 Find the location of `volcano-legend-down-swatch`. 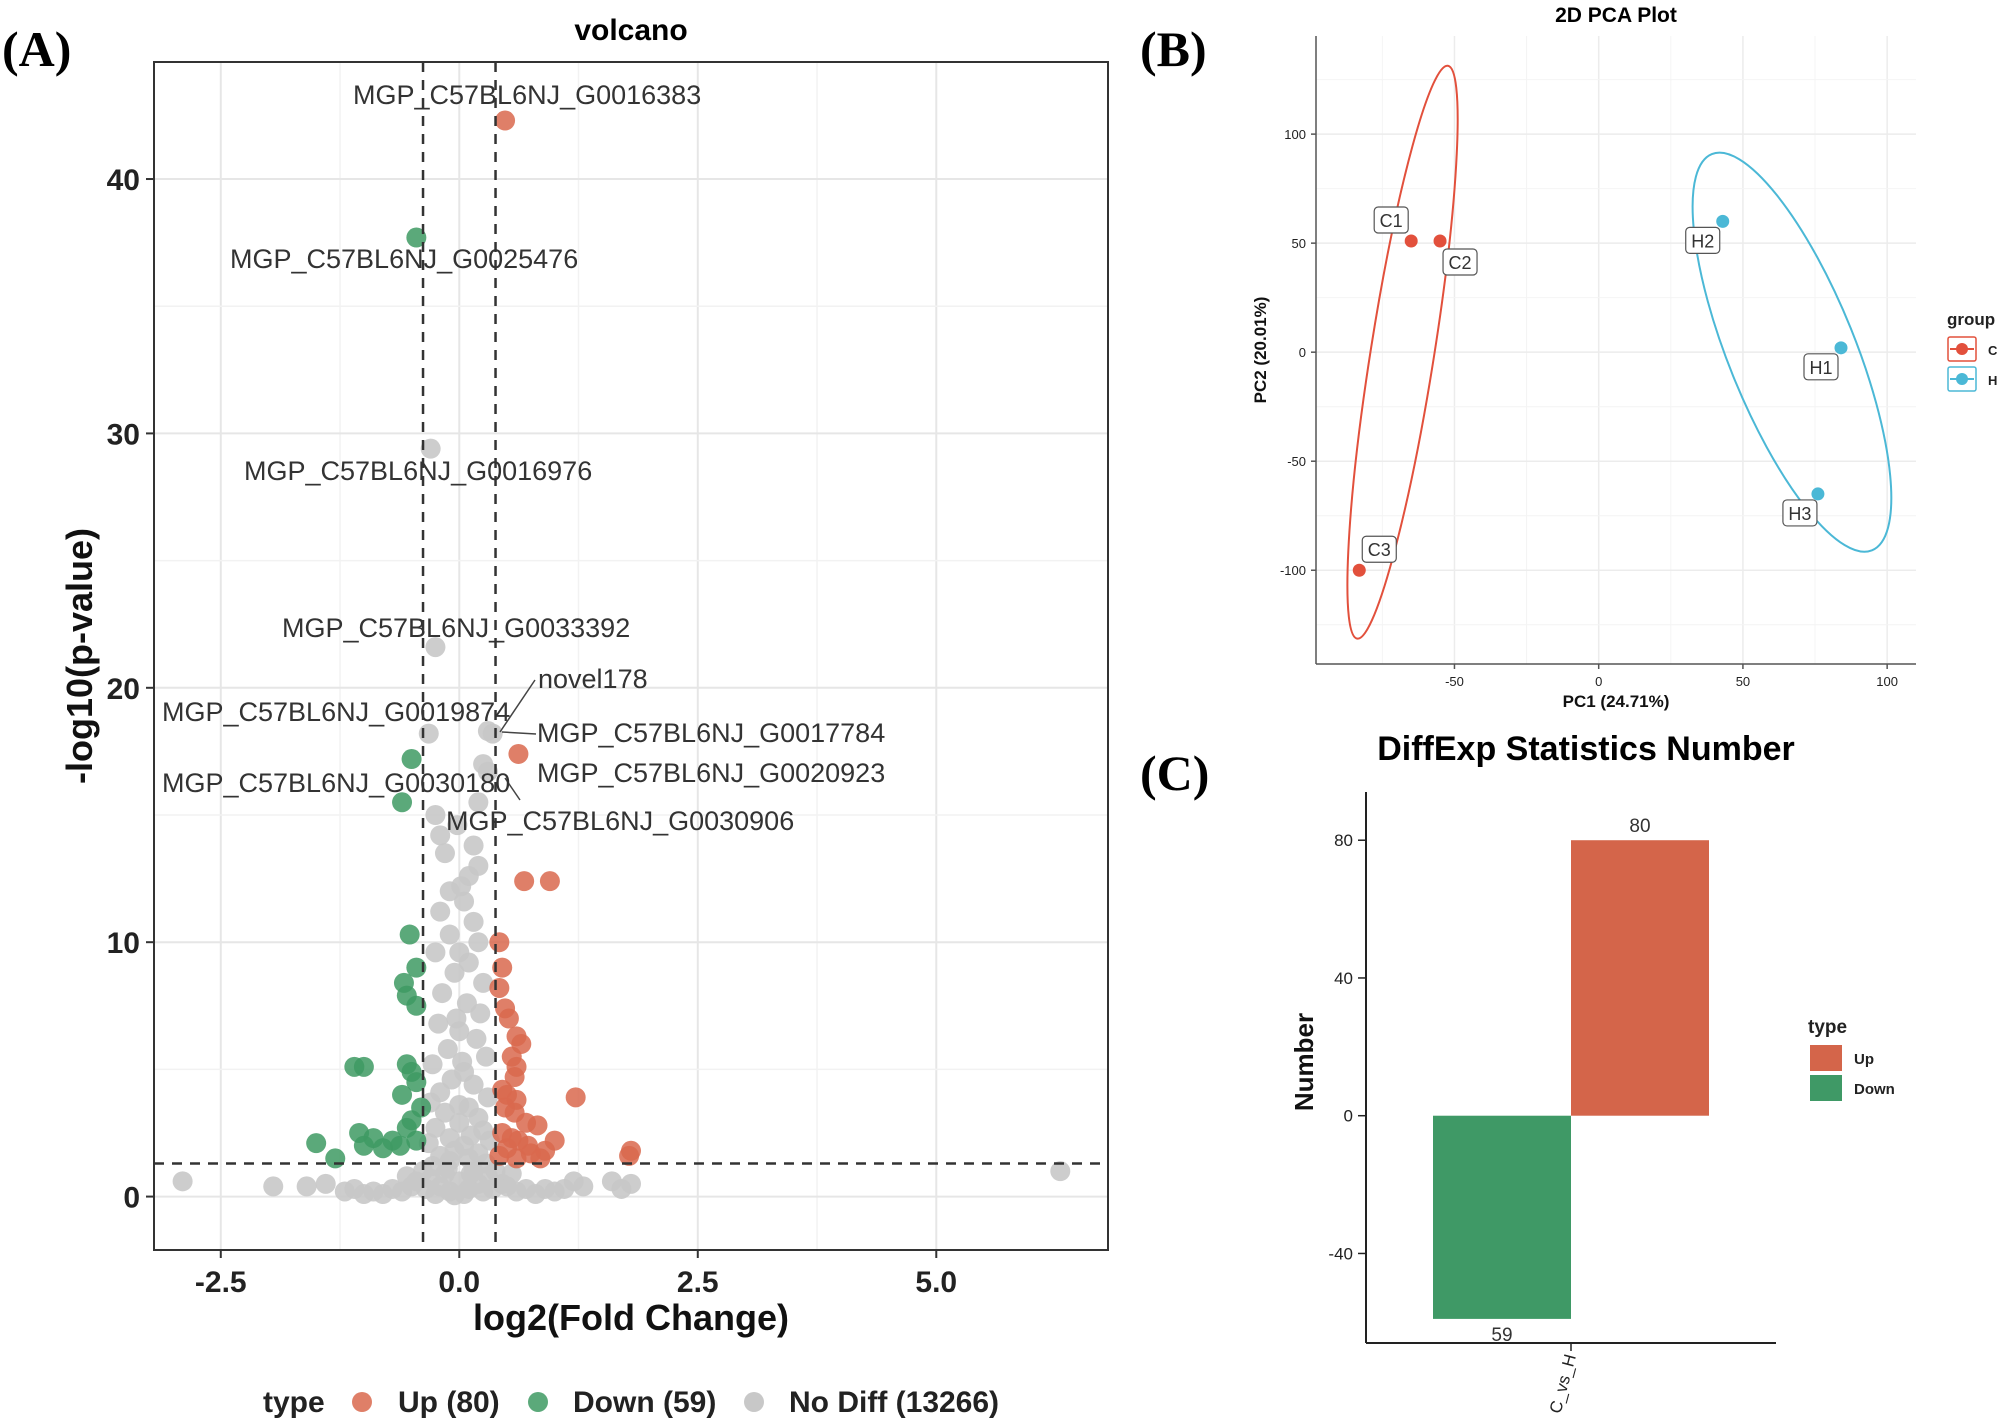

volcano-legend-down-swatch is located at coordinates (538, 1402).